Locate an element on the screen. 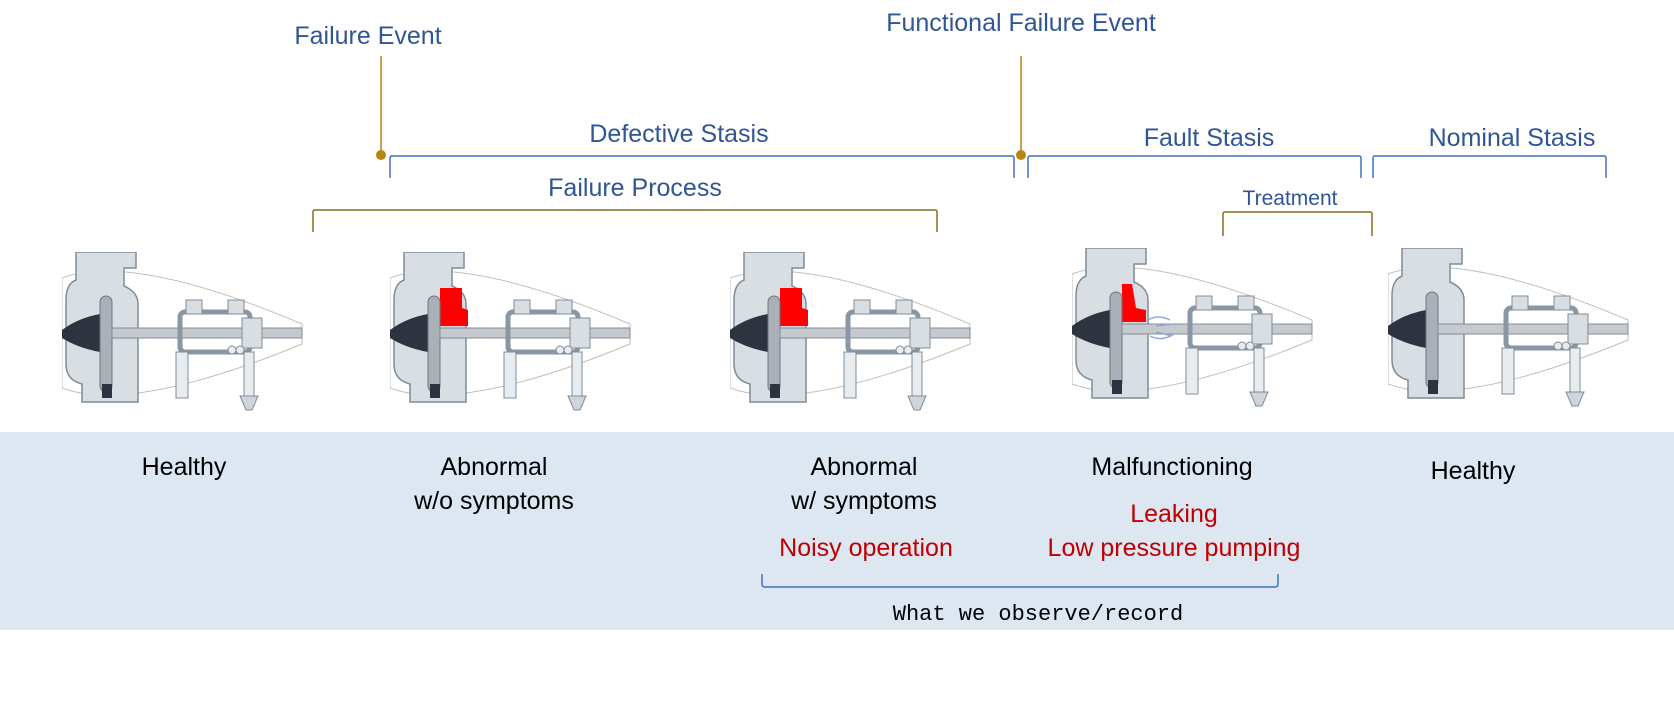  symptom-leaking: Leaking is located at coordinates (1174, 514).